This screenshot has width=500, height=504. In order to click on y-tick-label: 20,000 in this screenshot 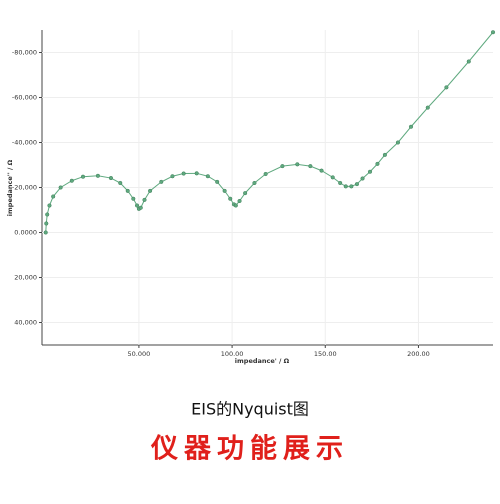, I will do `click(25, 278)`.